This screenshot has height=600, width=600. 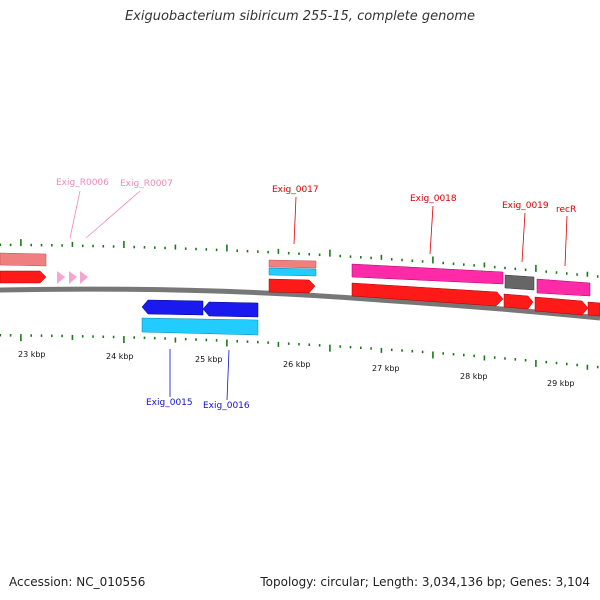 What do you see at coordinates (32, 354) in the screenshot?
I see `tick-label-23kbp: 23 kbp` at bounding box center [32, 354].